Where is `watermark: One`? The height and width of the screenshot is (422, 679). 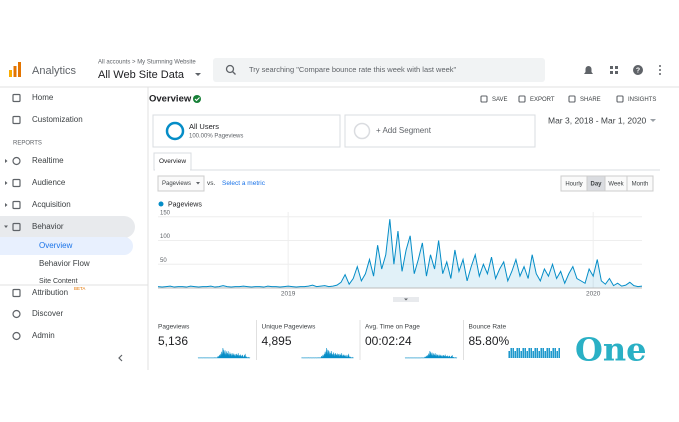 watermark: One is located at coordinates (611, 350).